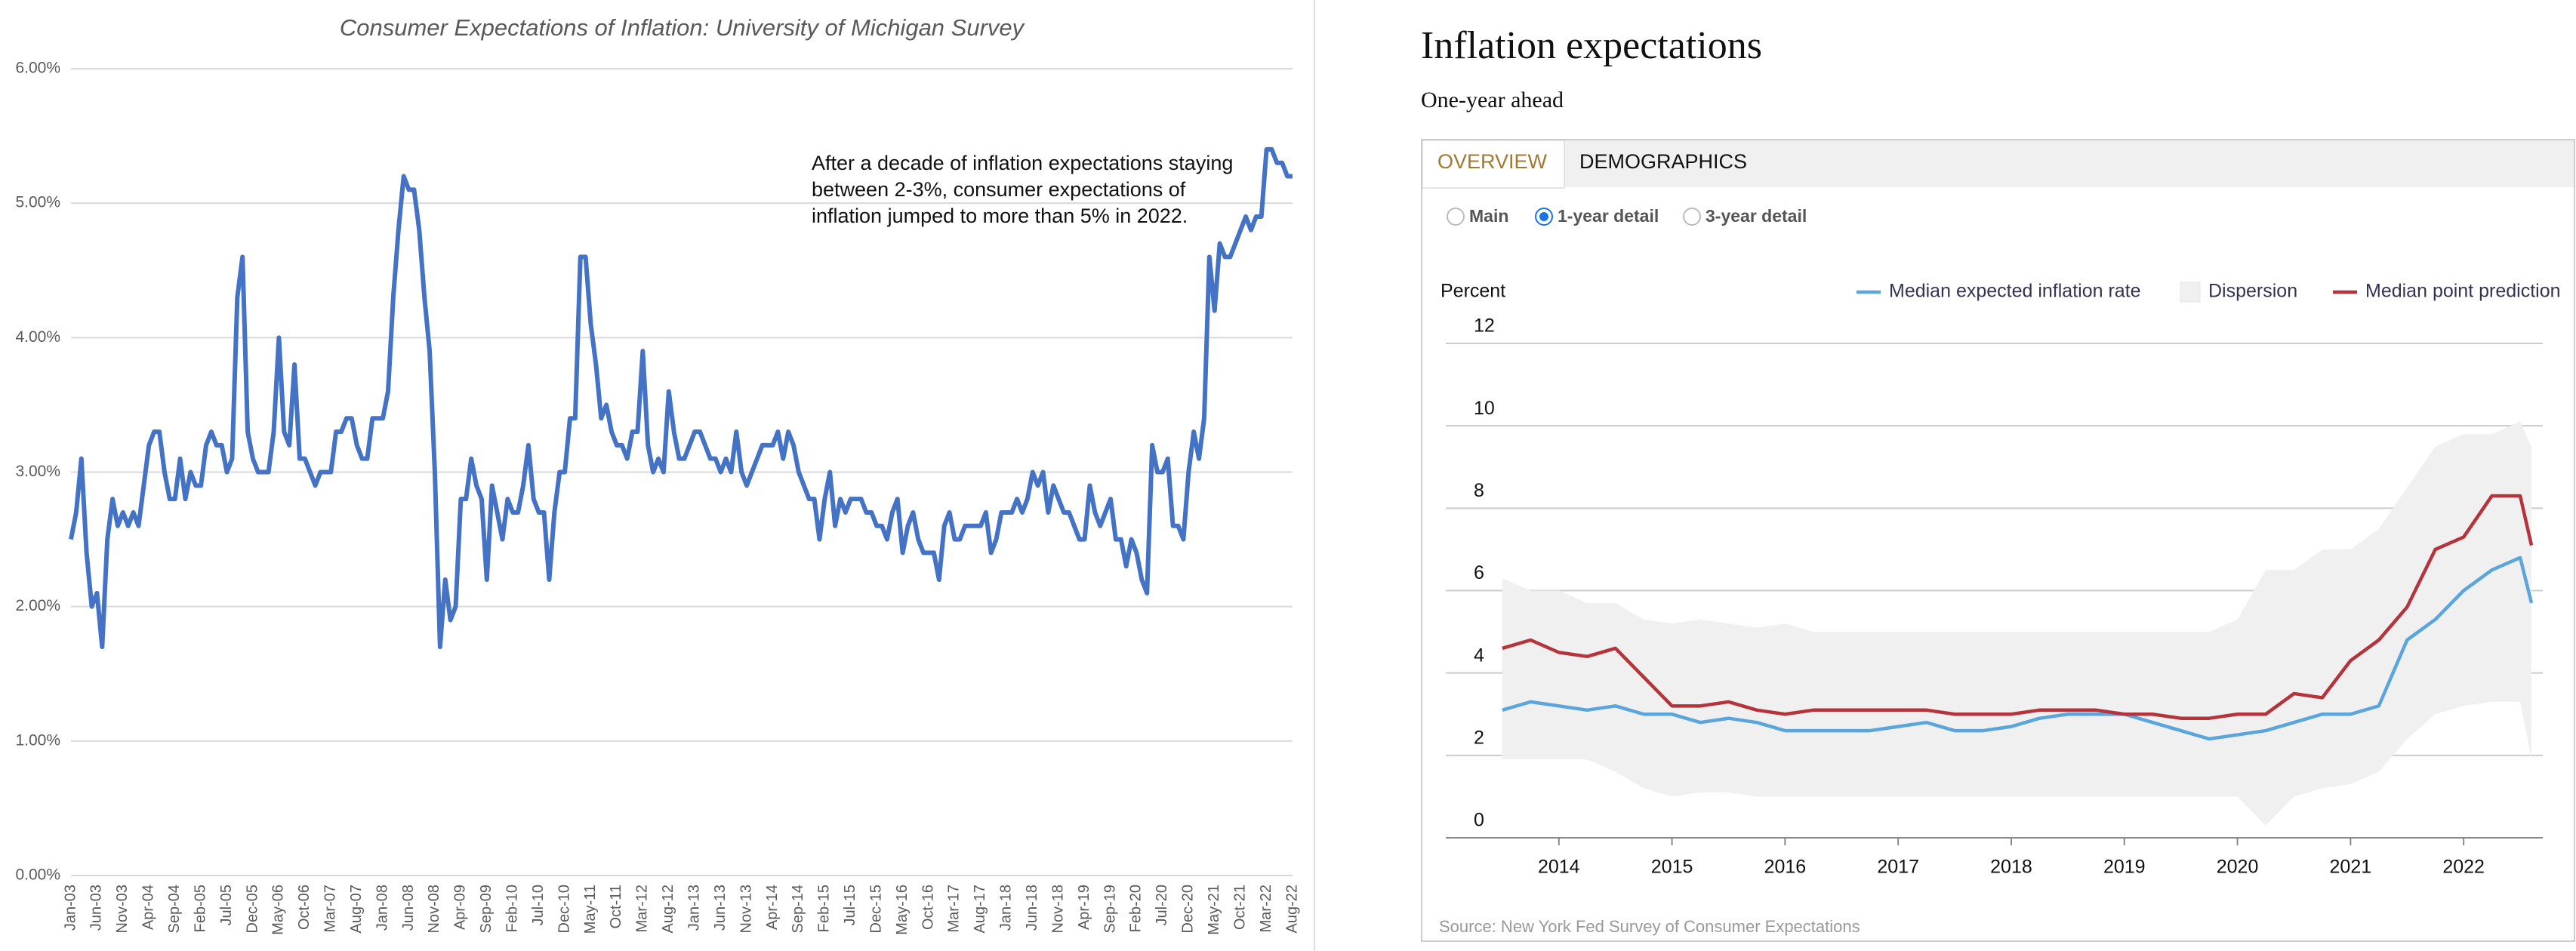  What do you see at coordinates (1057, 909) in the screenshot?
I see `x-tick-label: Nov-18` at bounding box center [1057, 909].